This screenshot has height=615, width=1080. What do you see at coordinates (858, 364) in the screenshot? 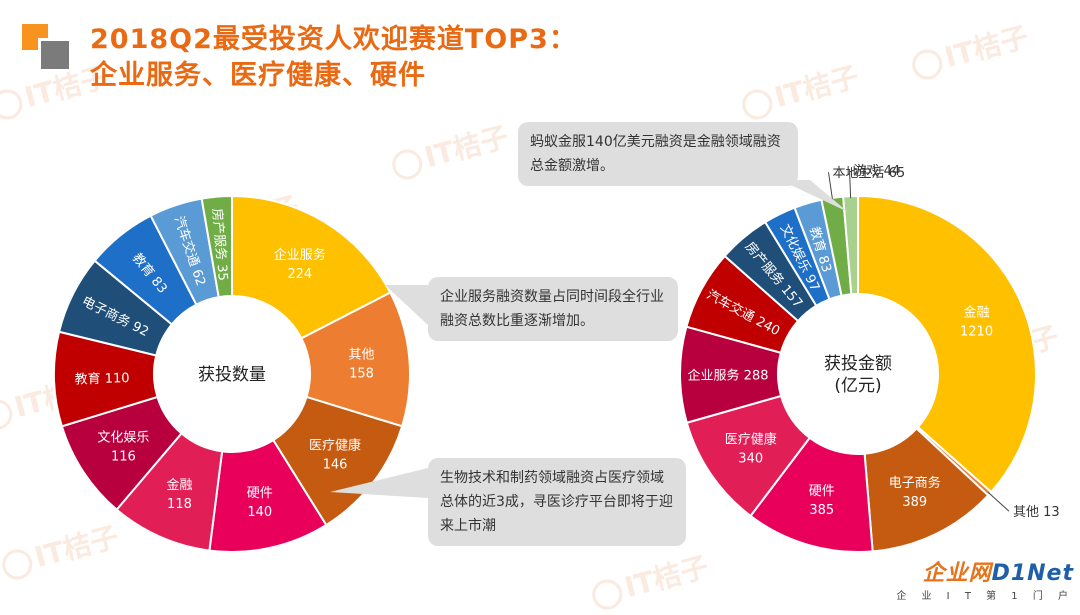
I see `donut-center-label-1-0: 获投金额` at bounding box center [858, 364].